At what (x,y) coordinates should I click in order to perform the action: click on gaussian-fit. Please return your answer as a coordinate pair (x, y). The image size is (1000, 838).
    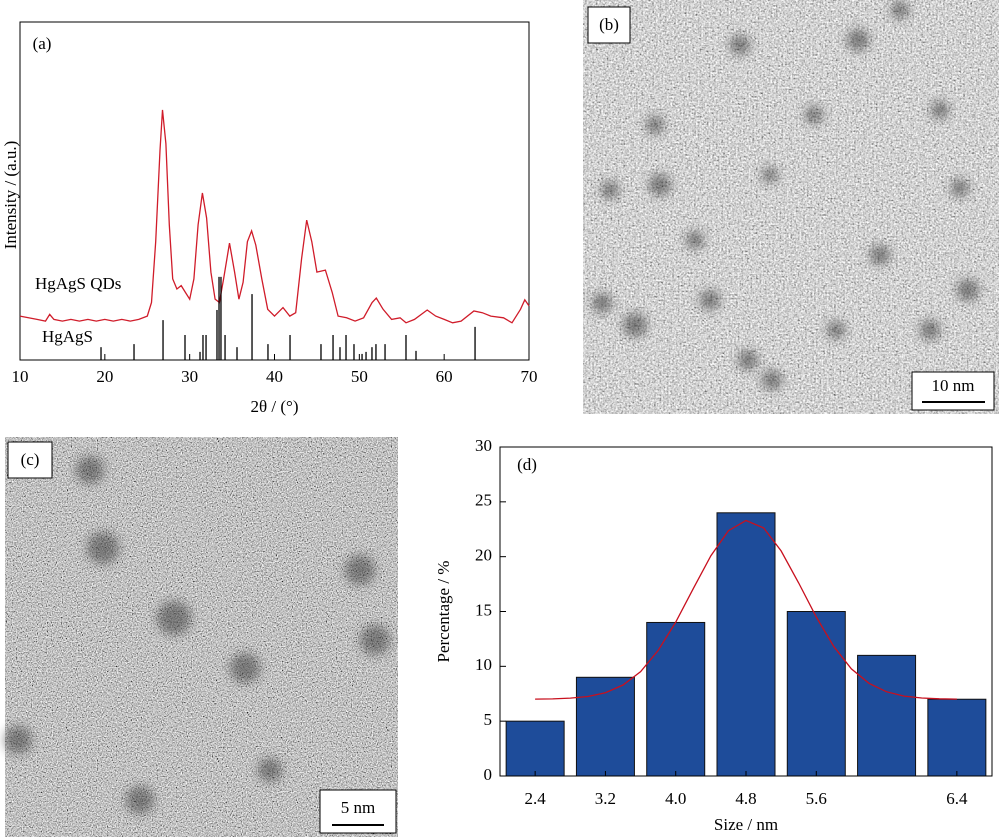
    Looking at the image, I should click on (746, 609).